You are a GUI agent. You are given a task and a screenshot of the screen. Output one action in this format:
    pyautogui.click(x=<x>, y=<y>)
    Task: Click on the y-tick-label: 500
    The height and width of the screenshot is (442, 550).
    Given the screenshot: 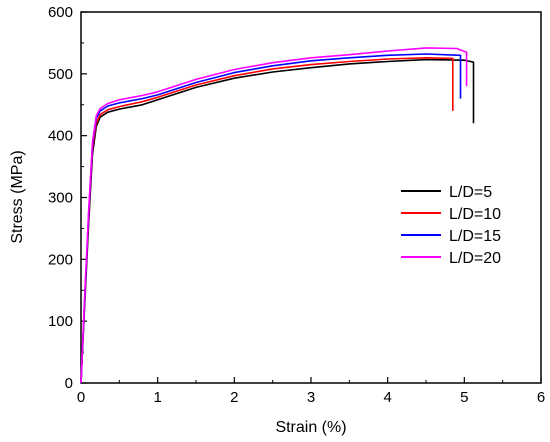 What is the action you would take?
    pyautogui.click(x=60, y=74)
    